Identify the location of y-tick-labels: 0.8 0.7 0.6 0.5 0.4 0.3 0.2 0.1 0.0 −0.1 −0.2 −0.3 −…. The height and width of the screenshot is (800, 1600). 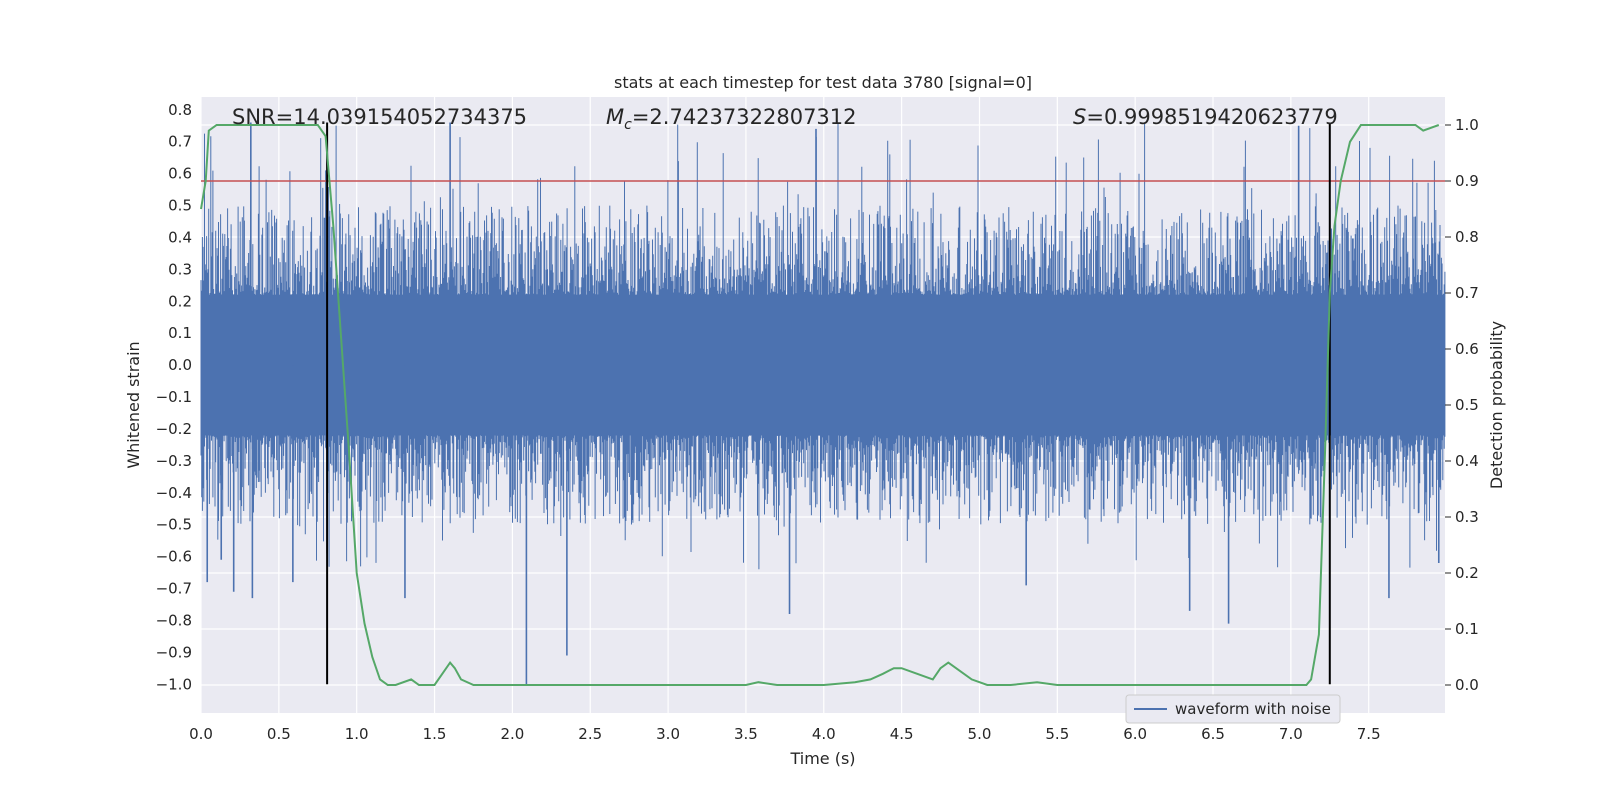
(174, 397).